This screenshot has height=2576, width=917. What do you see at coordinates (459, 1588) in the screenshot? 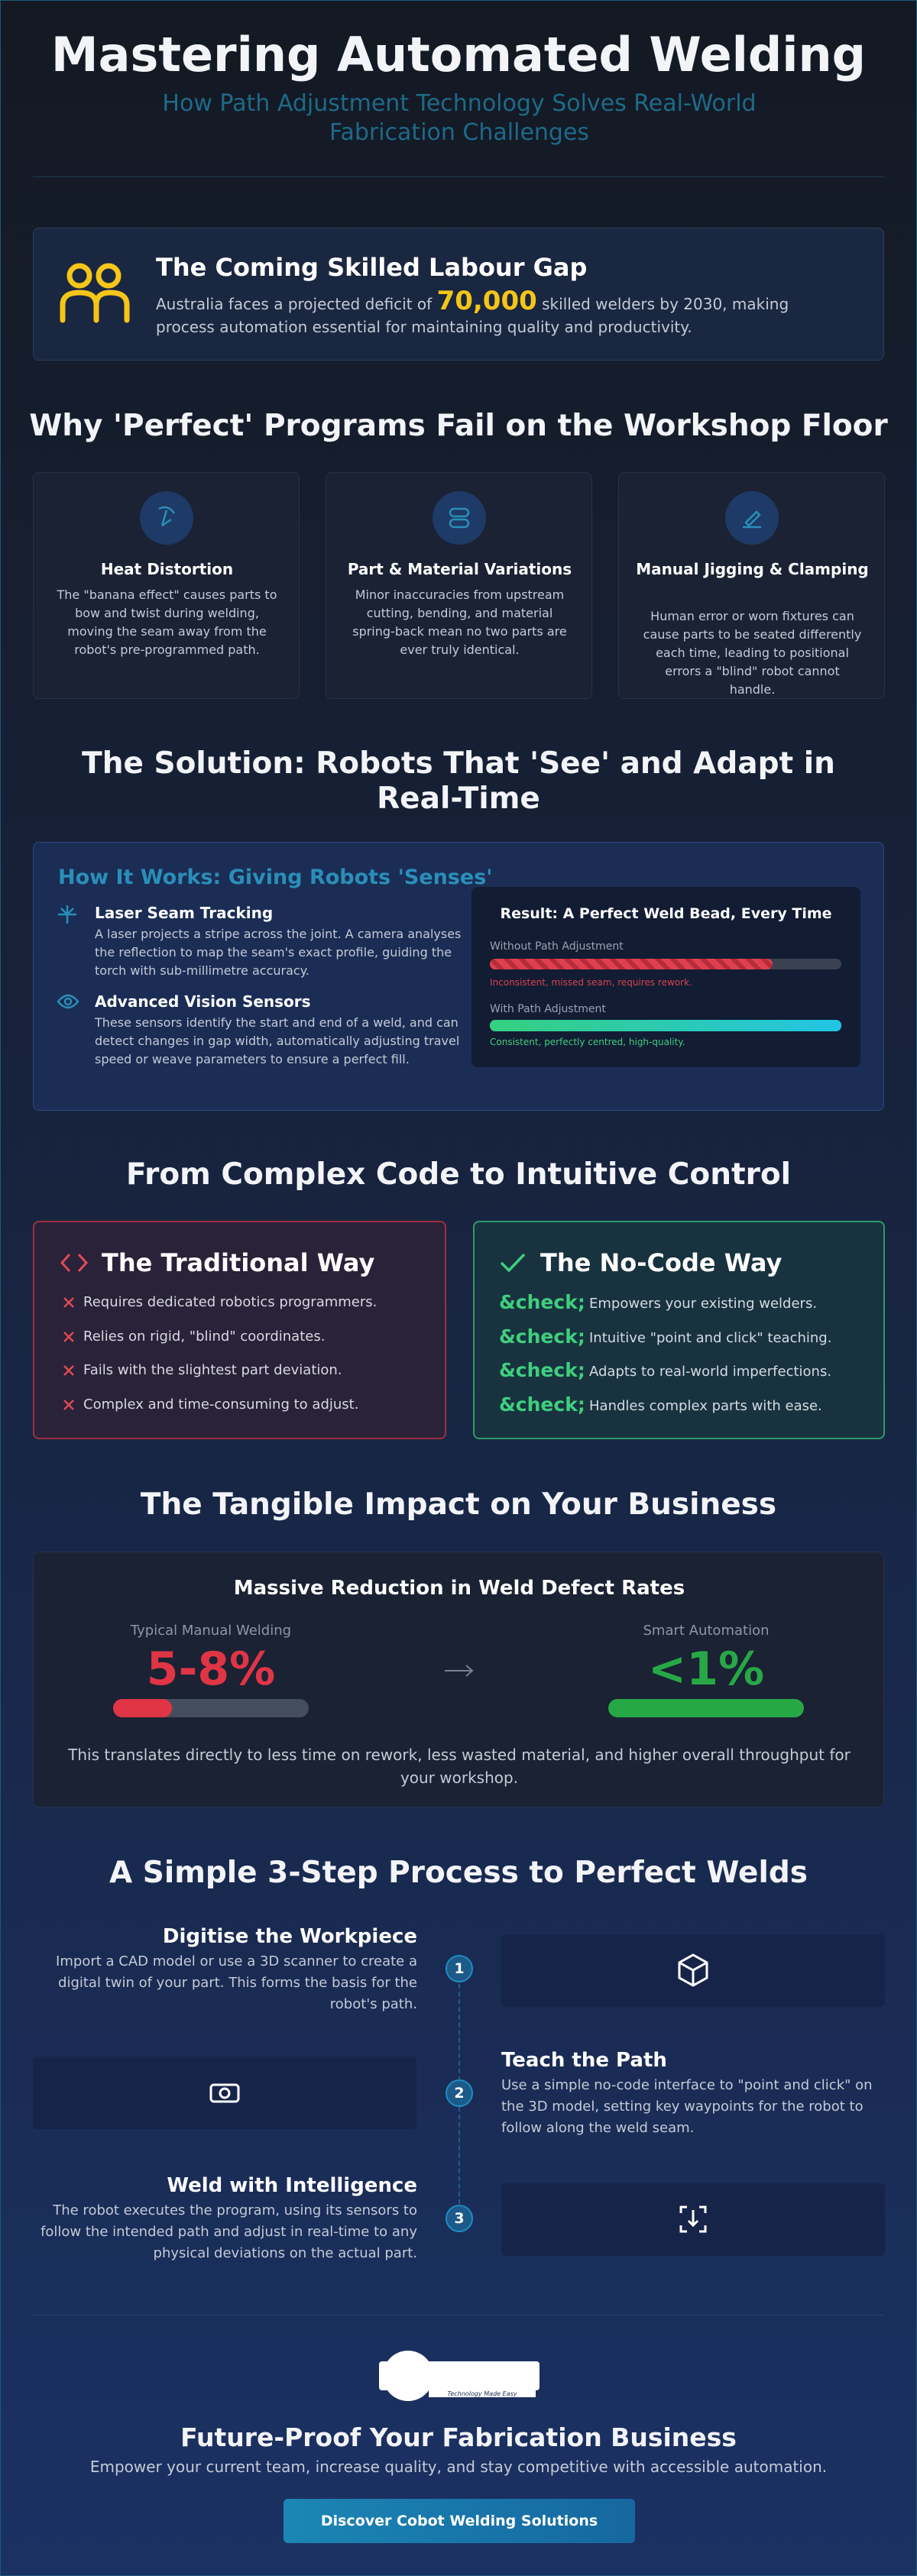
I see `card-title: Massive Reduction in Weld Defect Rates` at bounding box center [459, 1588].